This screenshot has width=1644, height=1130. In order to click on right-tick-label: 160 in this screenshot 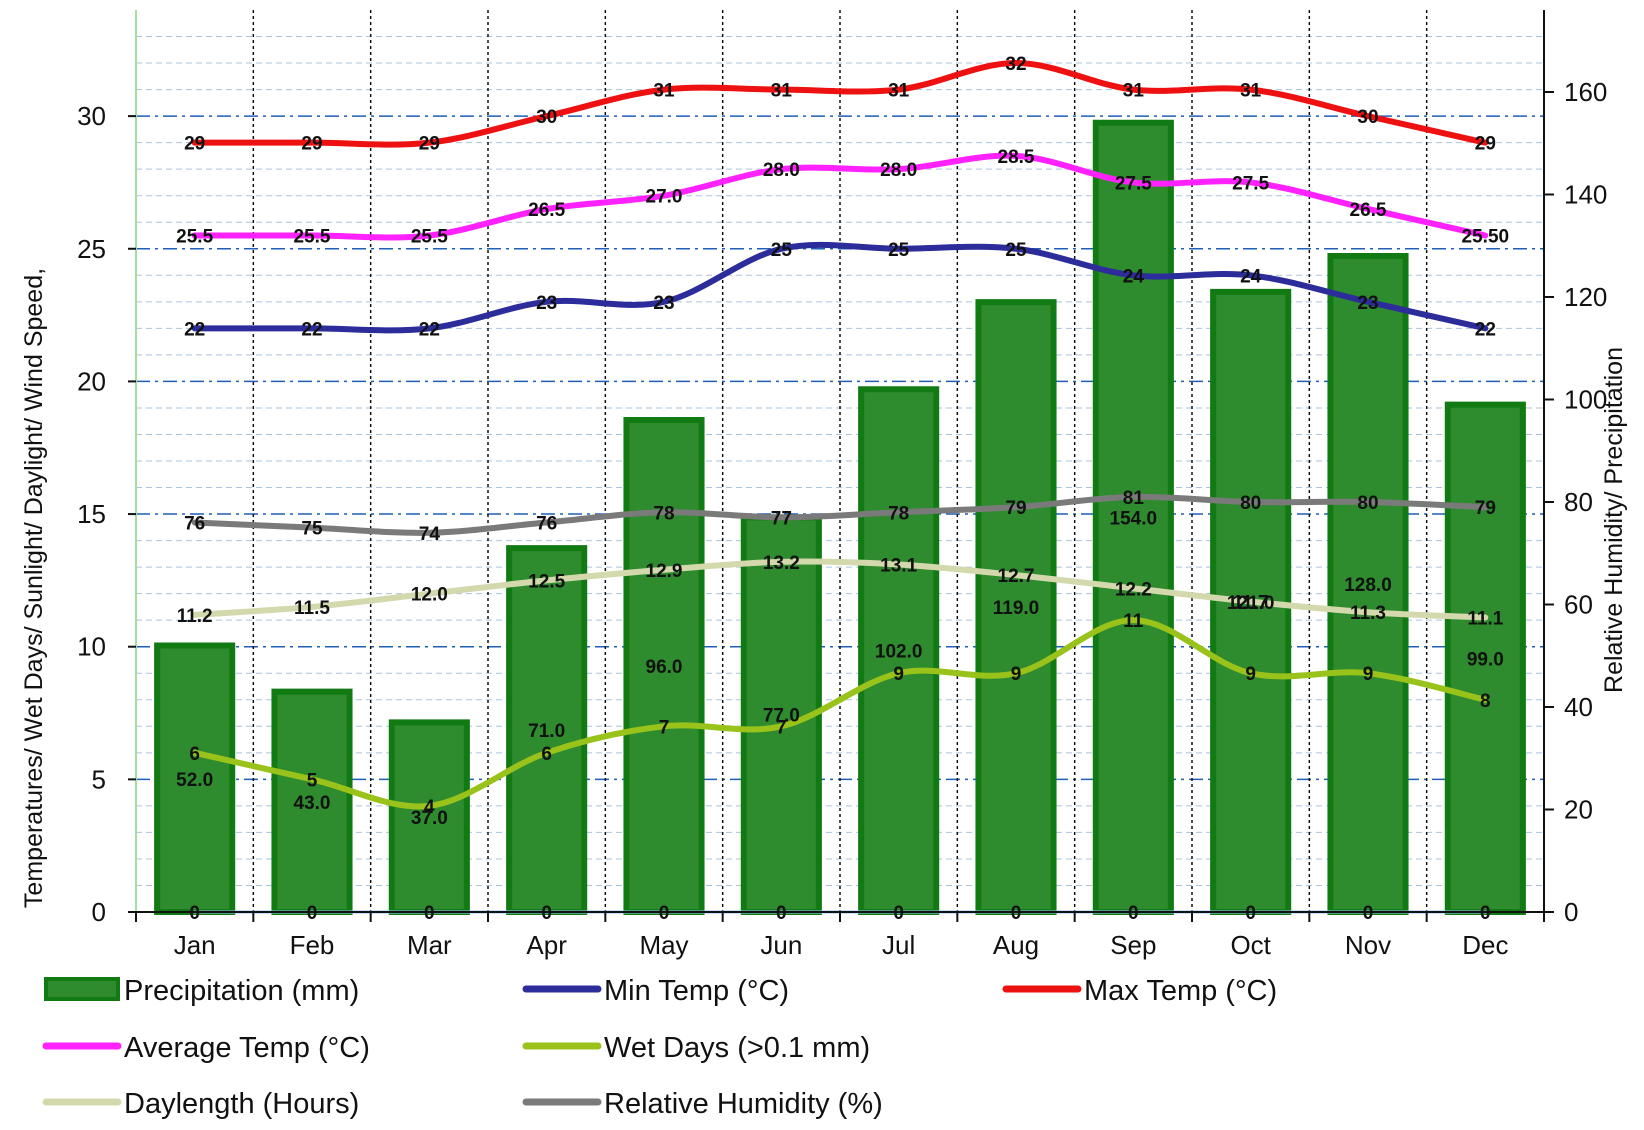, I will do `click(1585, 92)`.